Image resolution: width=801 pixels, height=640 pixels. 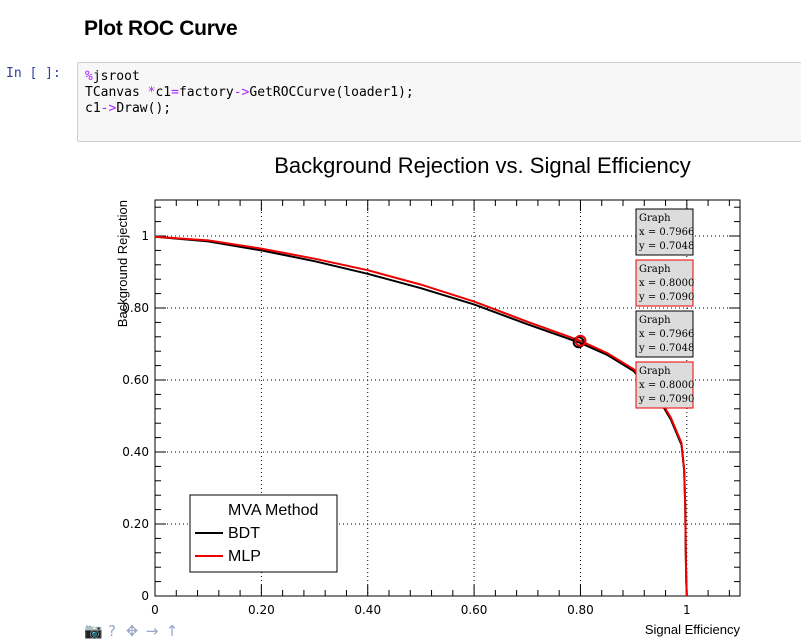 What do you see at coordinates (474, 610) in the screenshot?
I see `x-tick-label: 0.60` at bounding box center [474, 610].